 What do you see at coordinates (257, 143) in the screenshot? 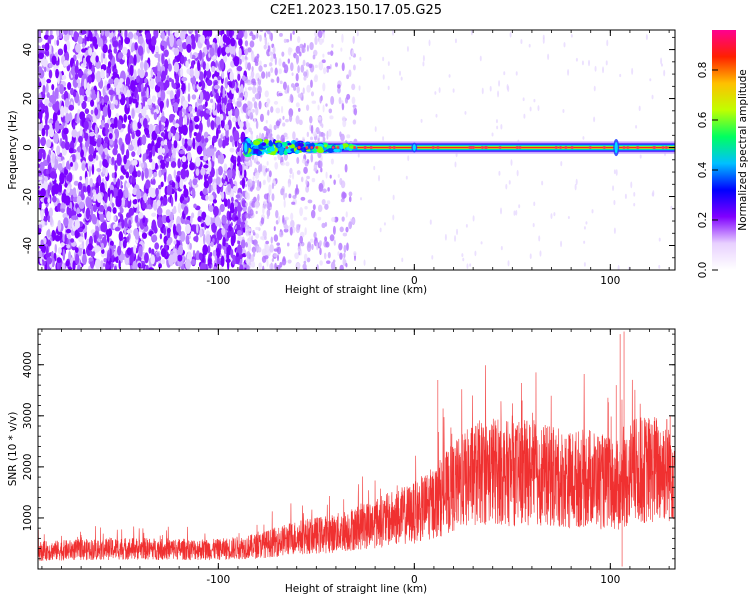
I see `ridge-blob` at bounding box center [257, 143].